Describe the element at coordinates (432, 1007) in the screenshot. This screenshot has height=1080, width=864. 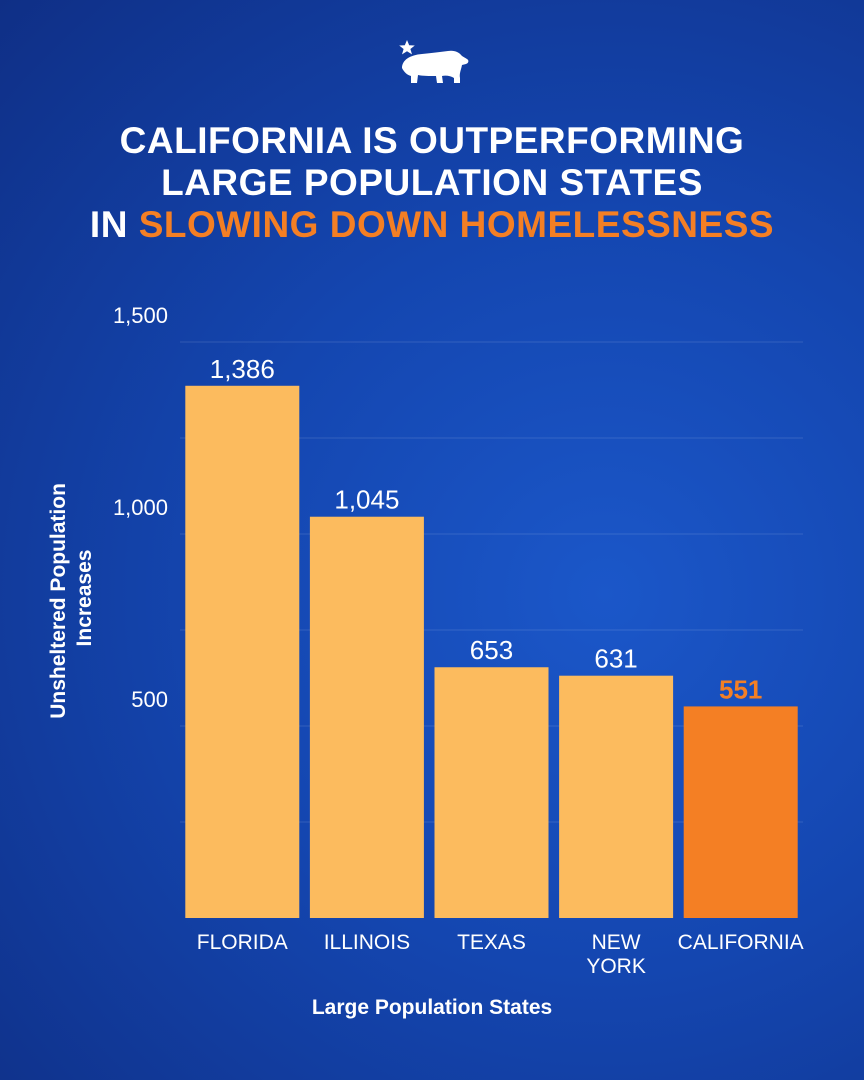
I see `x-axis-title: Large Population States` at that location.